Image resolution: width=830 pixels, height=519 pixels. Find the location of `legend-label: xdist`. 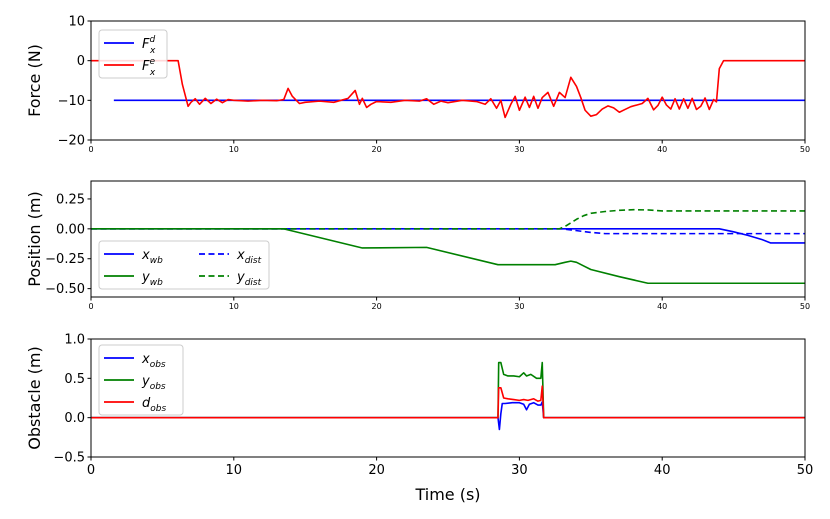

legend-label: xdist is located at coordinates (249, 257).